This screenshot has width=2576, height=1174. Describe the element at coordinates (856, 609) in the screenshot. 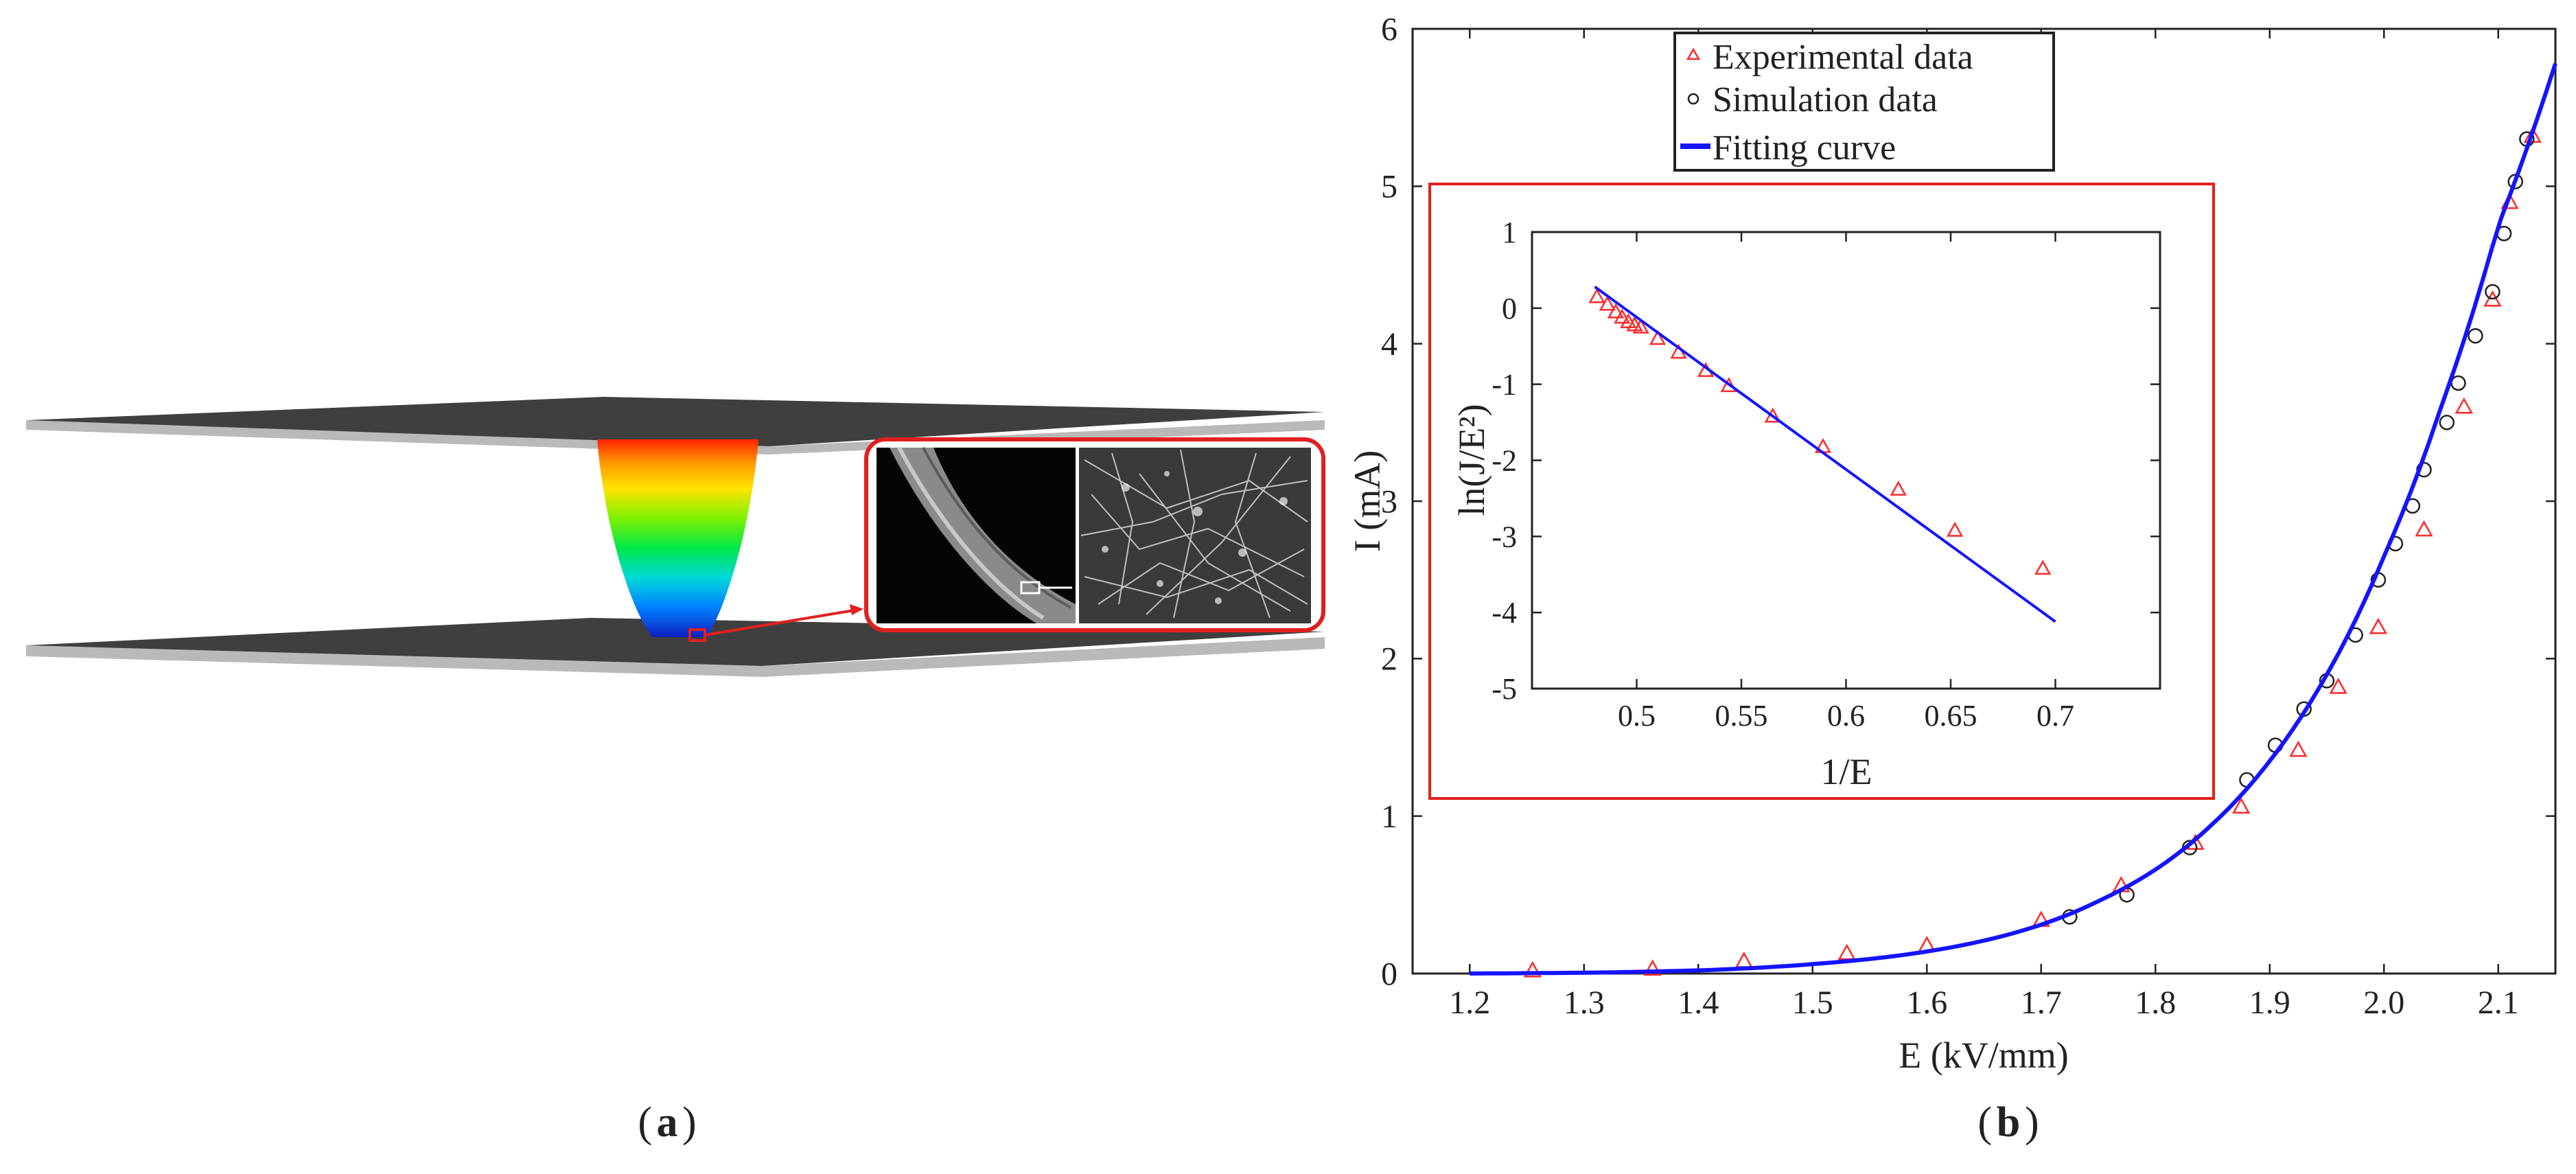

I see `zoom-arrow-head` at that location.